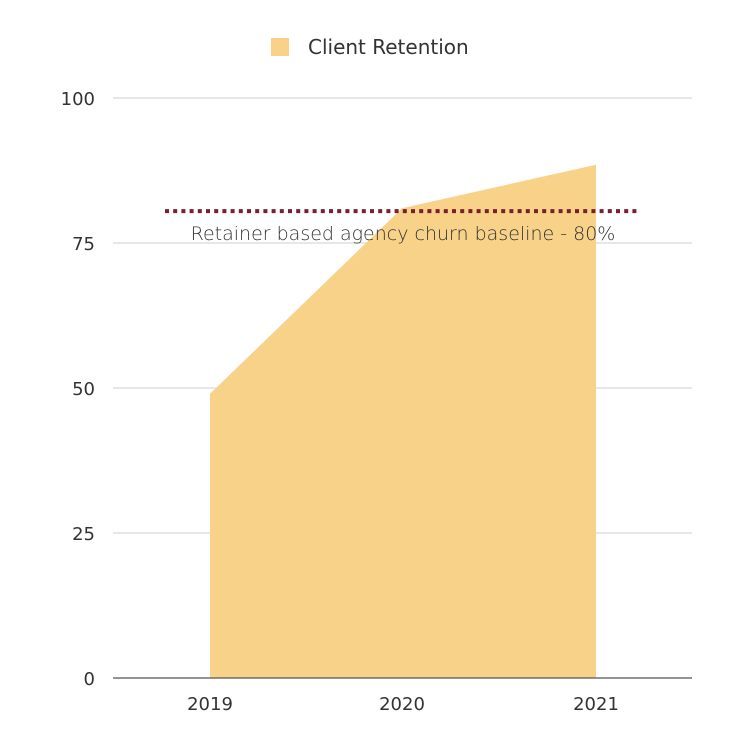 The image size is (750, 750). I want to click on x-tick-label-2021: 2021, so click(596, 704).